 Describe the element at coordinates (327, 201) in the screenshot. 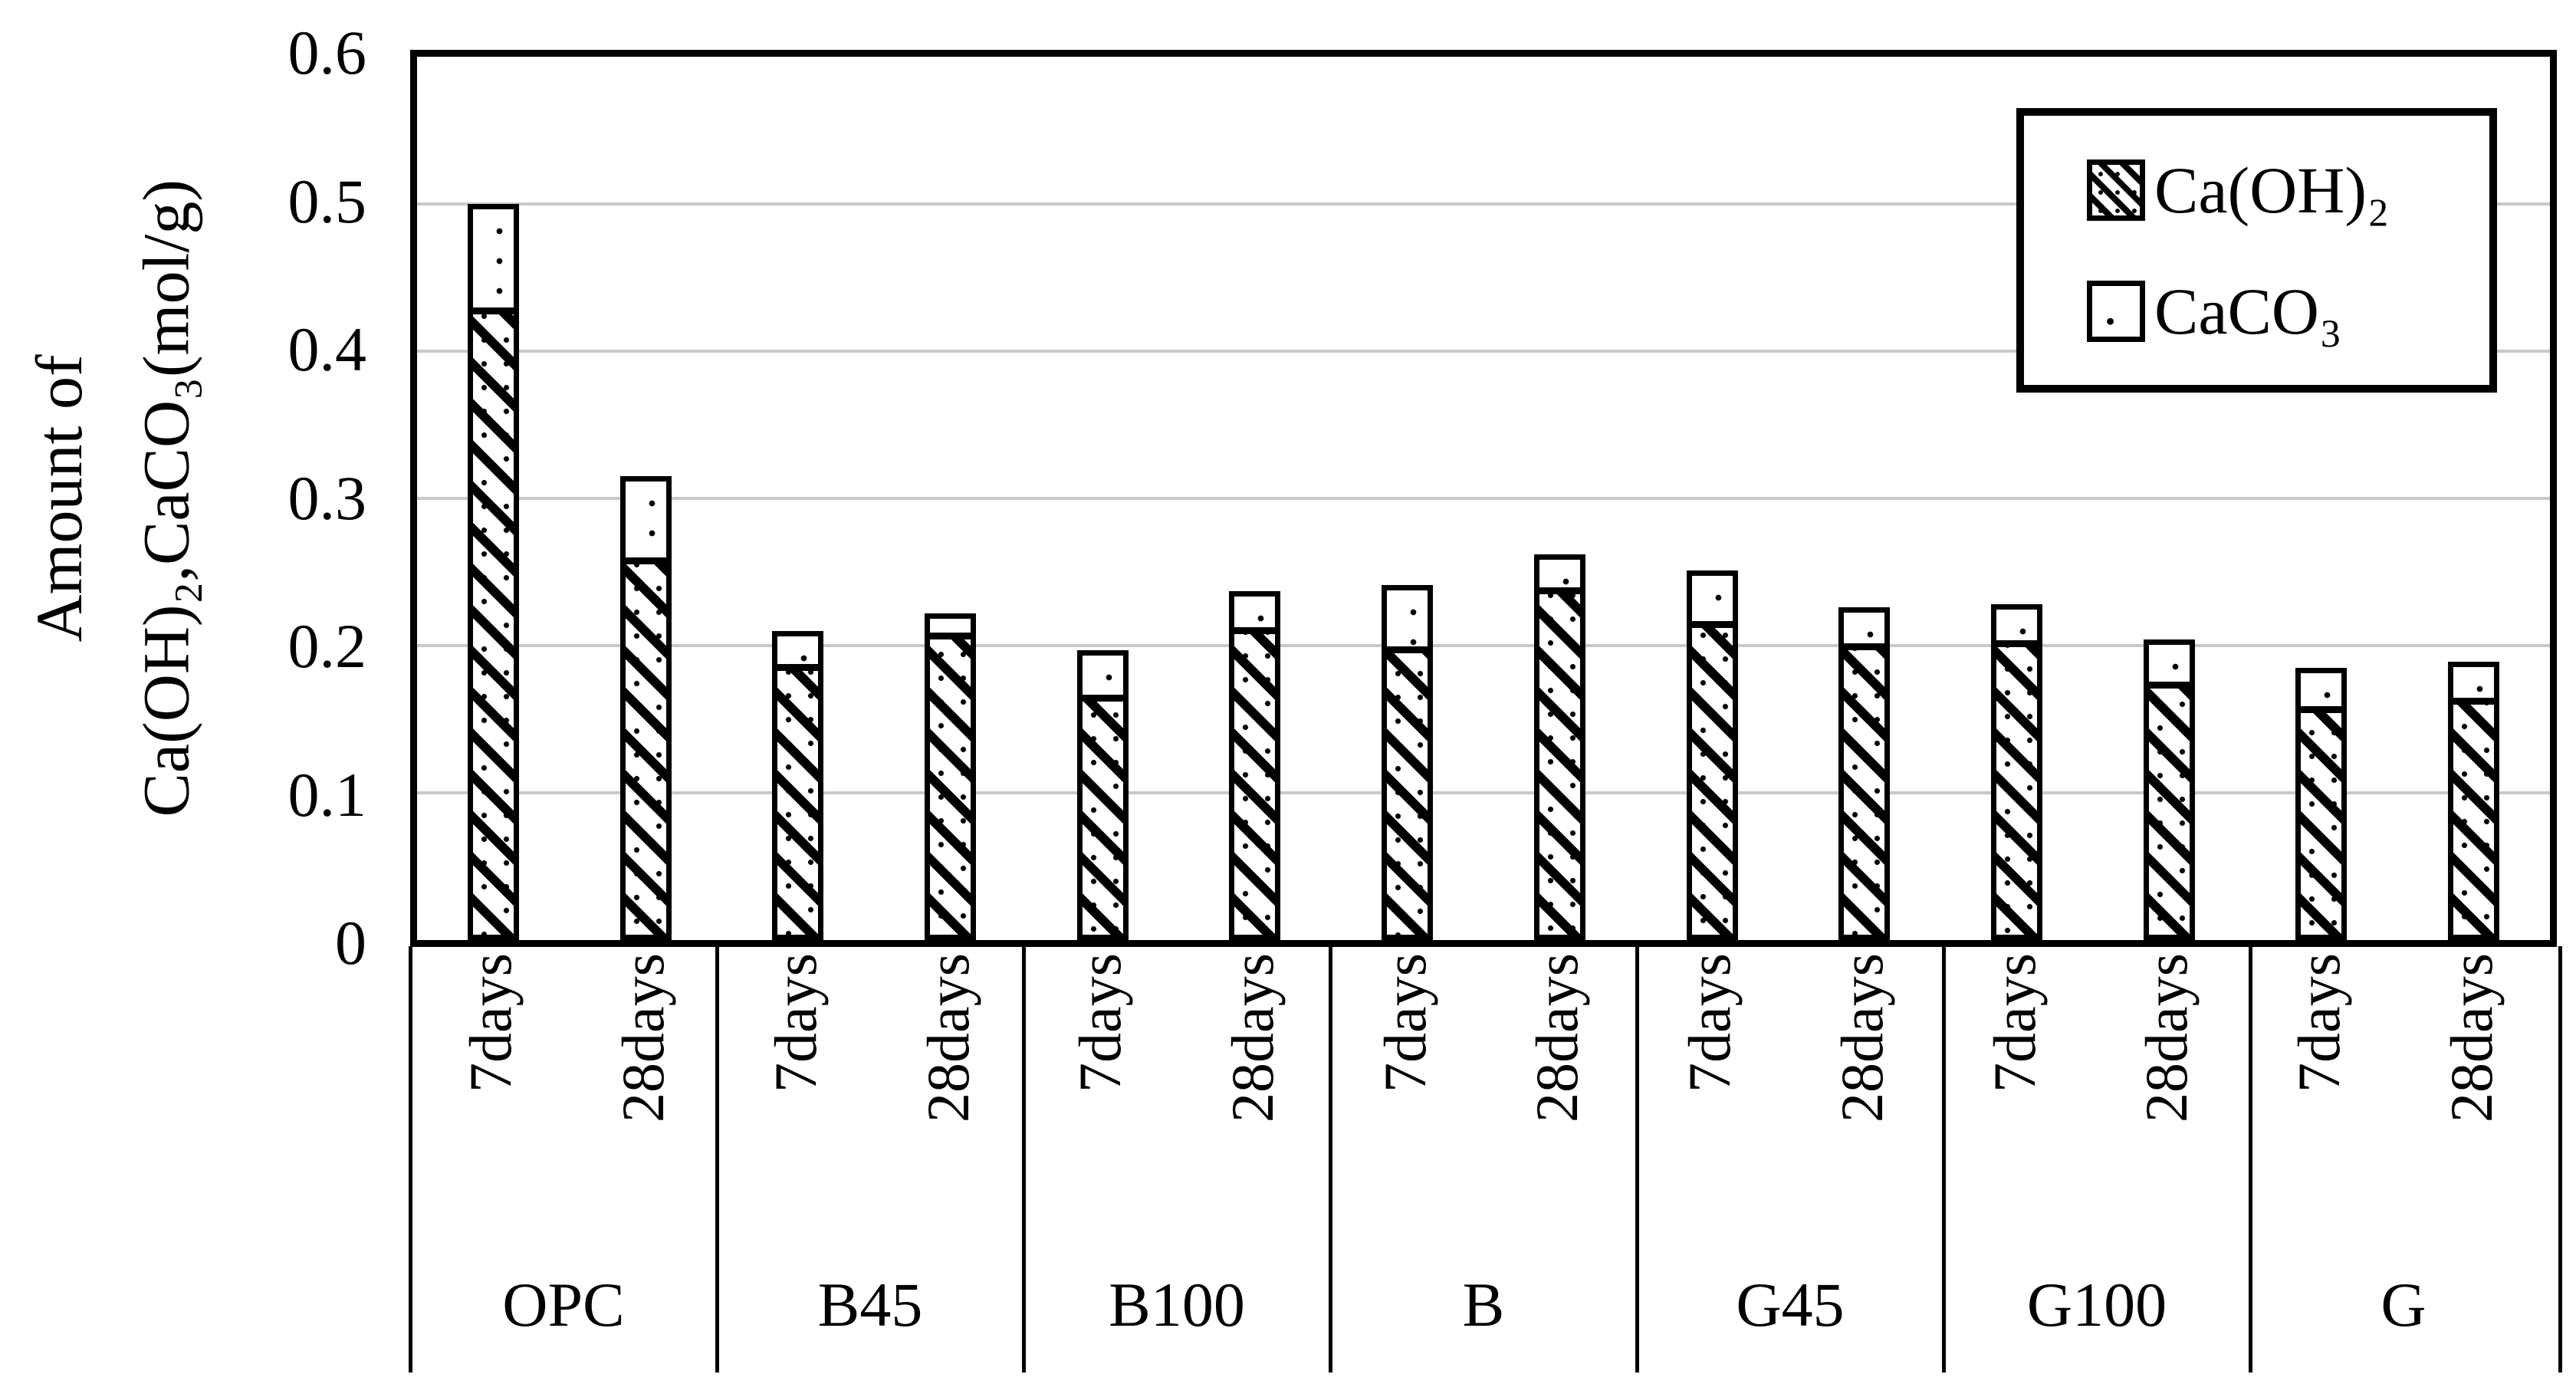

I see `y-tick-label-0.5: 0.5` at that location.